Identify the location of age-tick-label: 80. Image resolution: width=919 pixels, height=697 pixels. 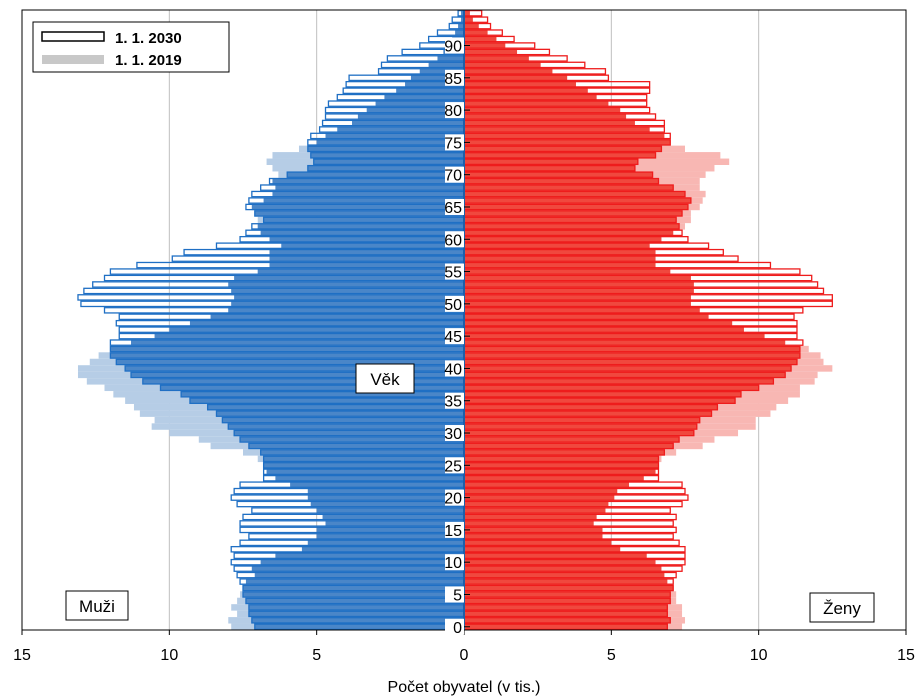
(453, 111).